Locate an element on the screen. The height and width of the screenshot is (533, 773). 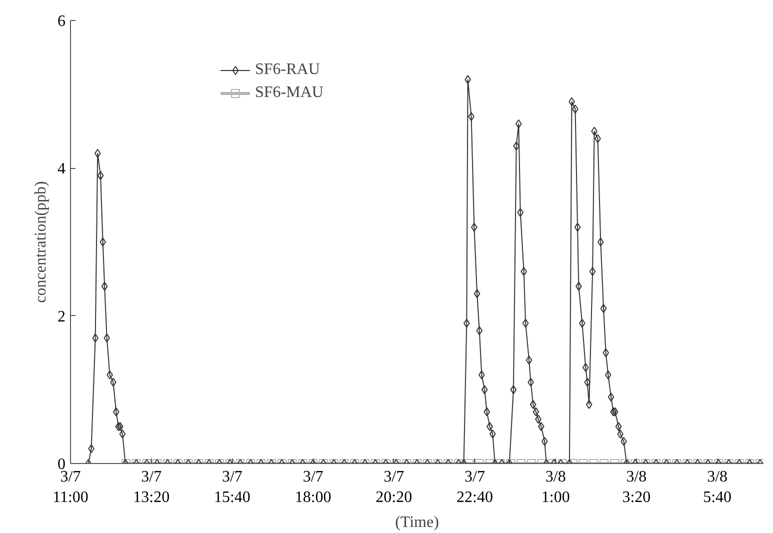
y-tick-label: 4 is located at coordinates (62, 169).